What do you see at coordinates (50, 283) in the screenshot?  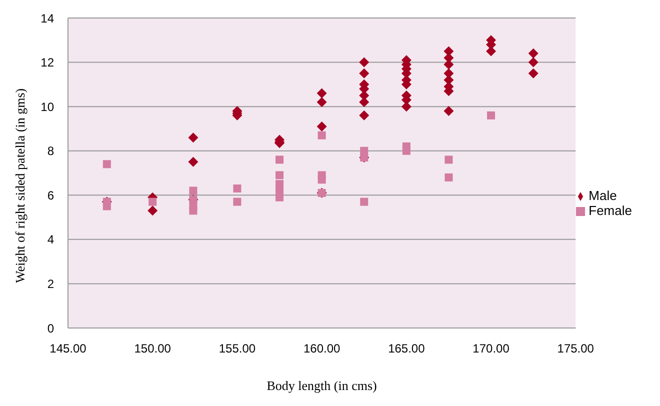 I see `y-tick-label: 2` at bounding box center [50, 283].